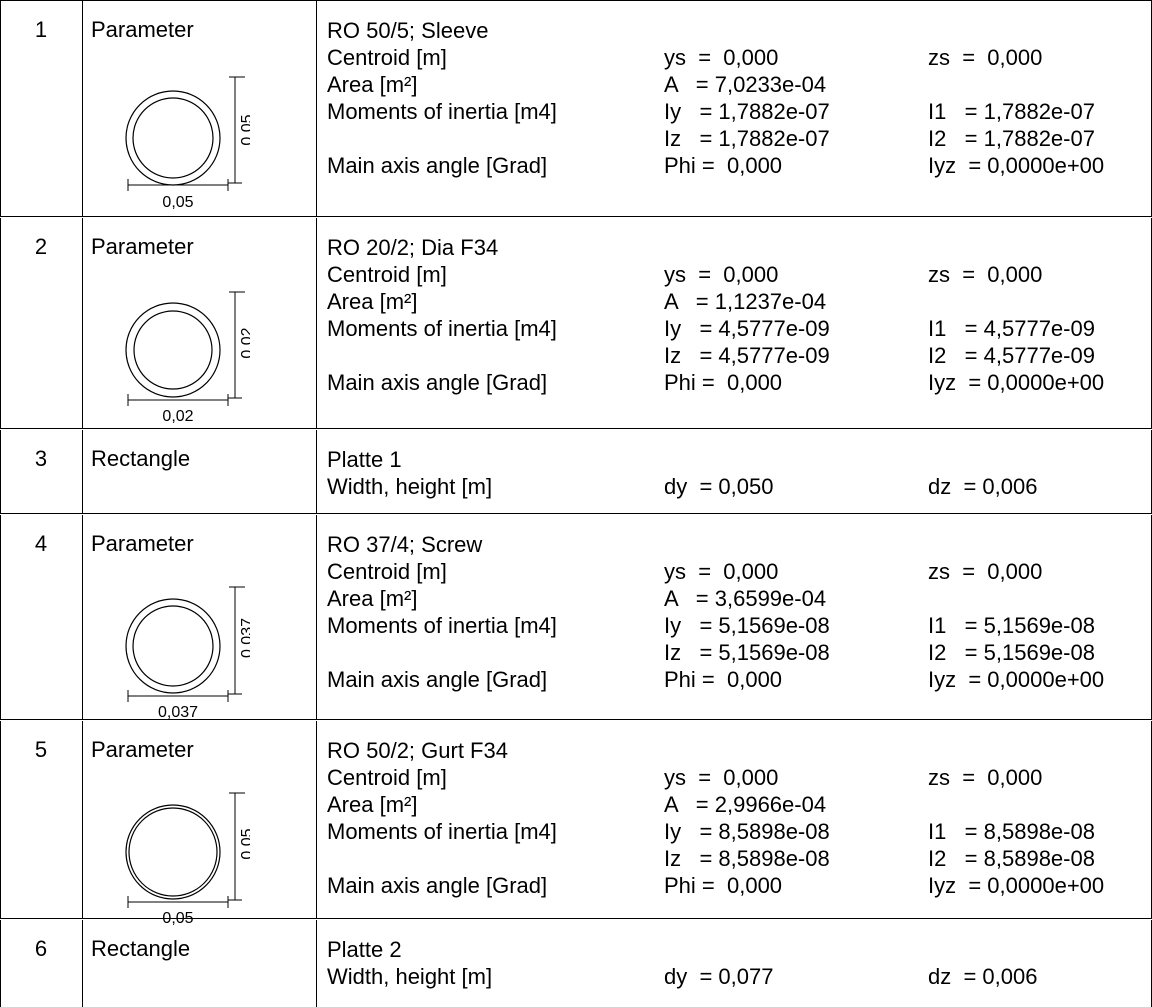 This screenshot has height=1007, width=1152. I want to click on width-dimension-label: 0,037, so click(178, 712).